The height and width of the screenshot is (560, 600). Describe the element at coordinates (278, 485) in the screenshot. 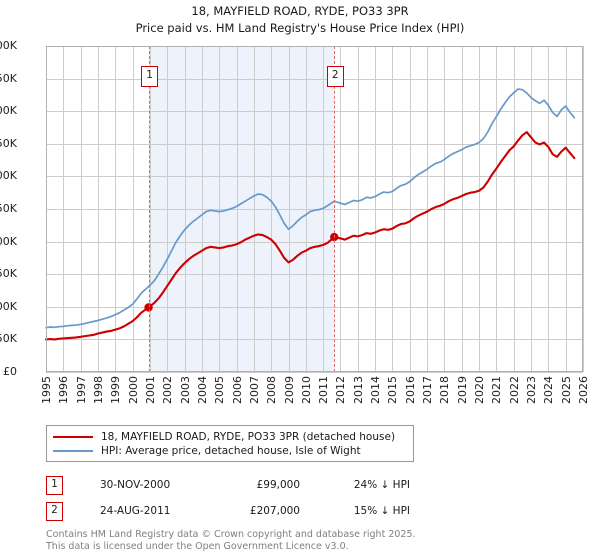

I see `transaction-price: £99,000` at that location.